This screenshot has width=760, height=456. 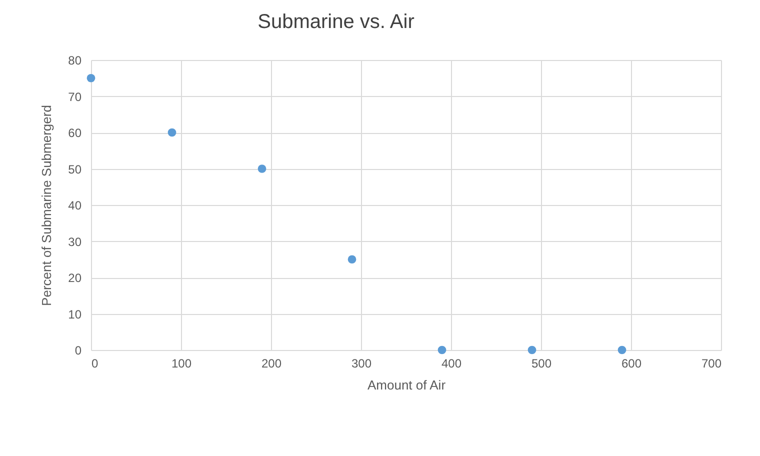 What do you see at coordinates (75, 205) in the screenshot?
I see `y-tick-label: 40` at bounding box center [75, 205].